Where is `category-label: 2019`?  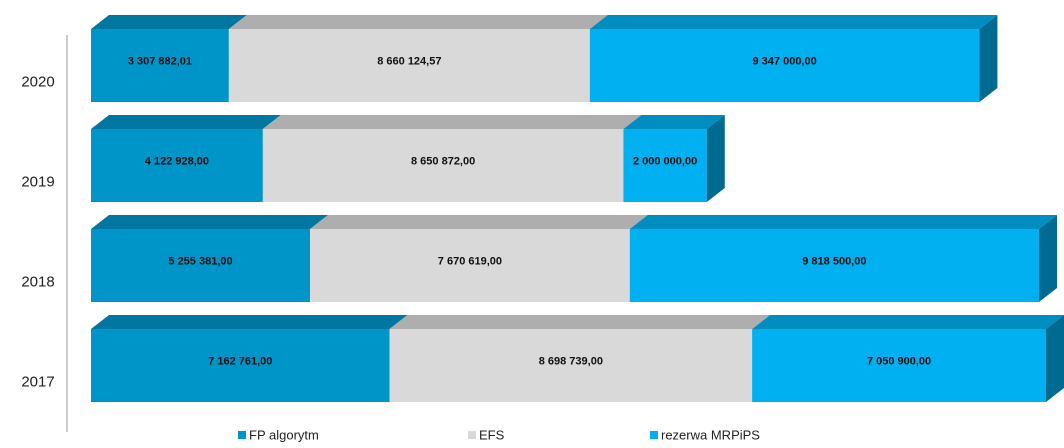
category-label: 2019 is located at coordinates (37, 181).